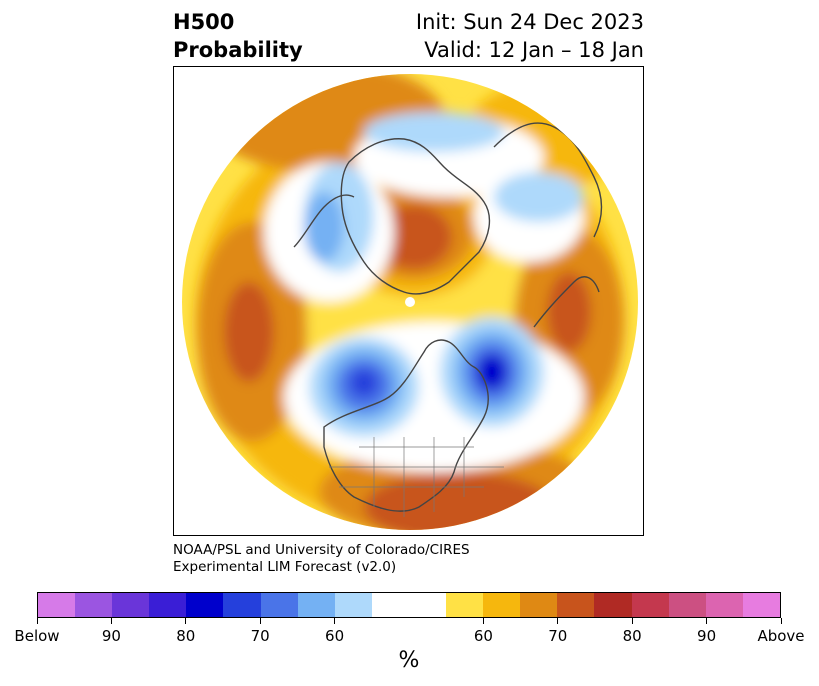  Describe the element at coordinates (285, 567) in the screenshot. I see `credit-line-2: Experimental LIM Forecast (v2.0)` at that location.